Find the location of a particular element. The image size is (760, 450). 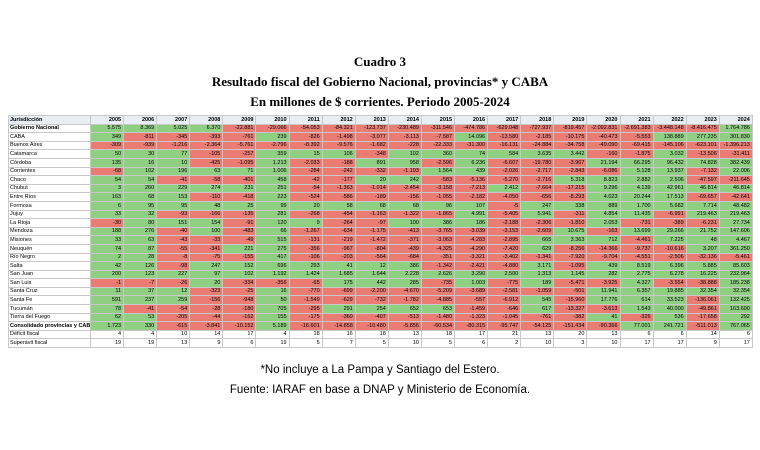

table-cell: 5.128 is located at coordinates (636, 171).